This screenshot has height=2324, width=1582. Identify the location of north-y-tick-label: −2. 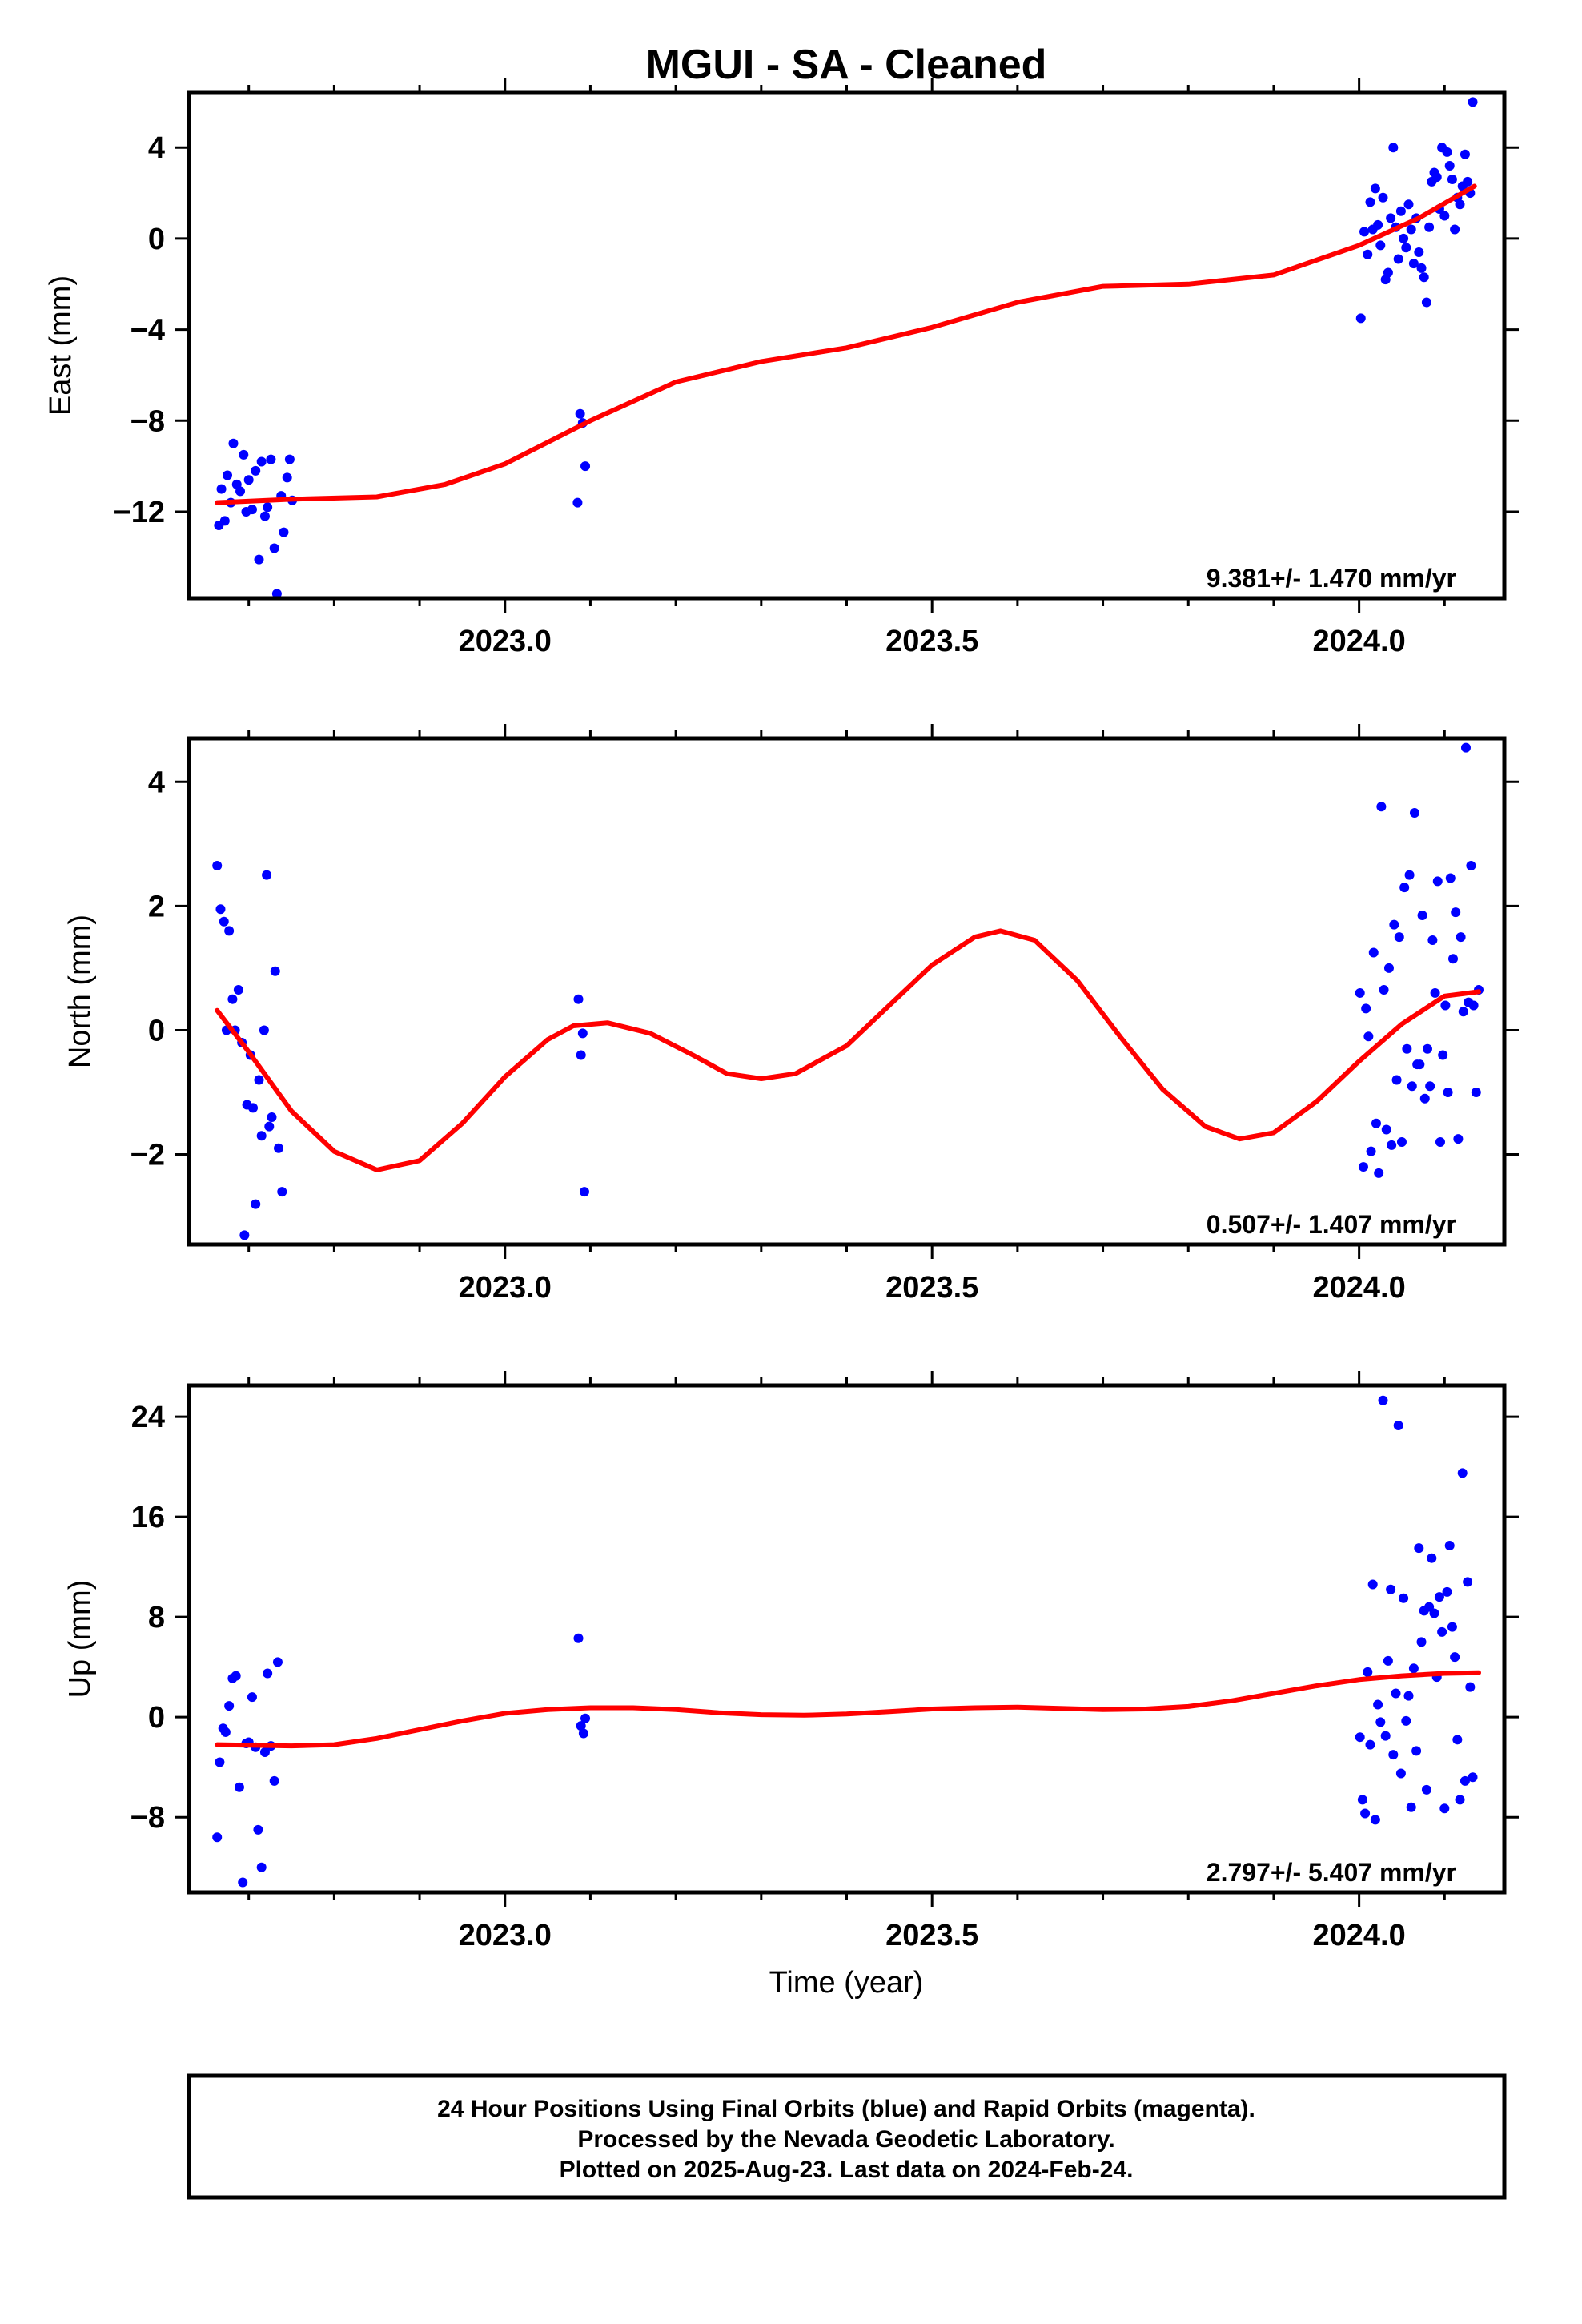
(147, 1155).